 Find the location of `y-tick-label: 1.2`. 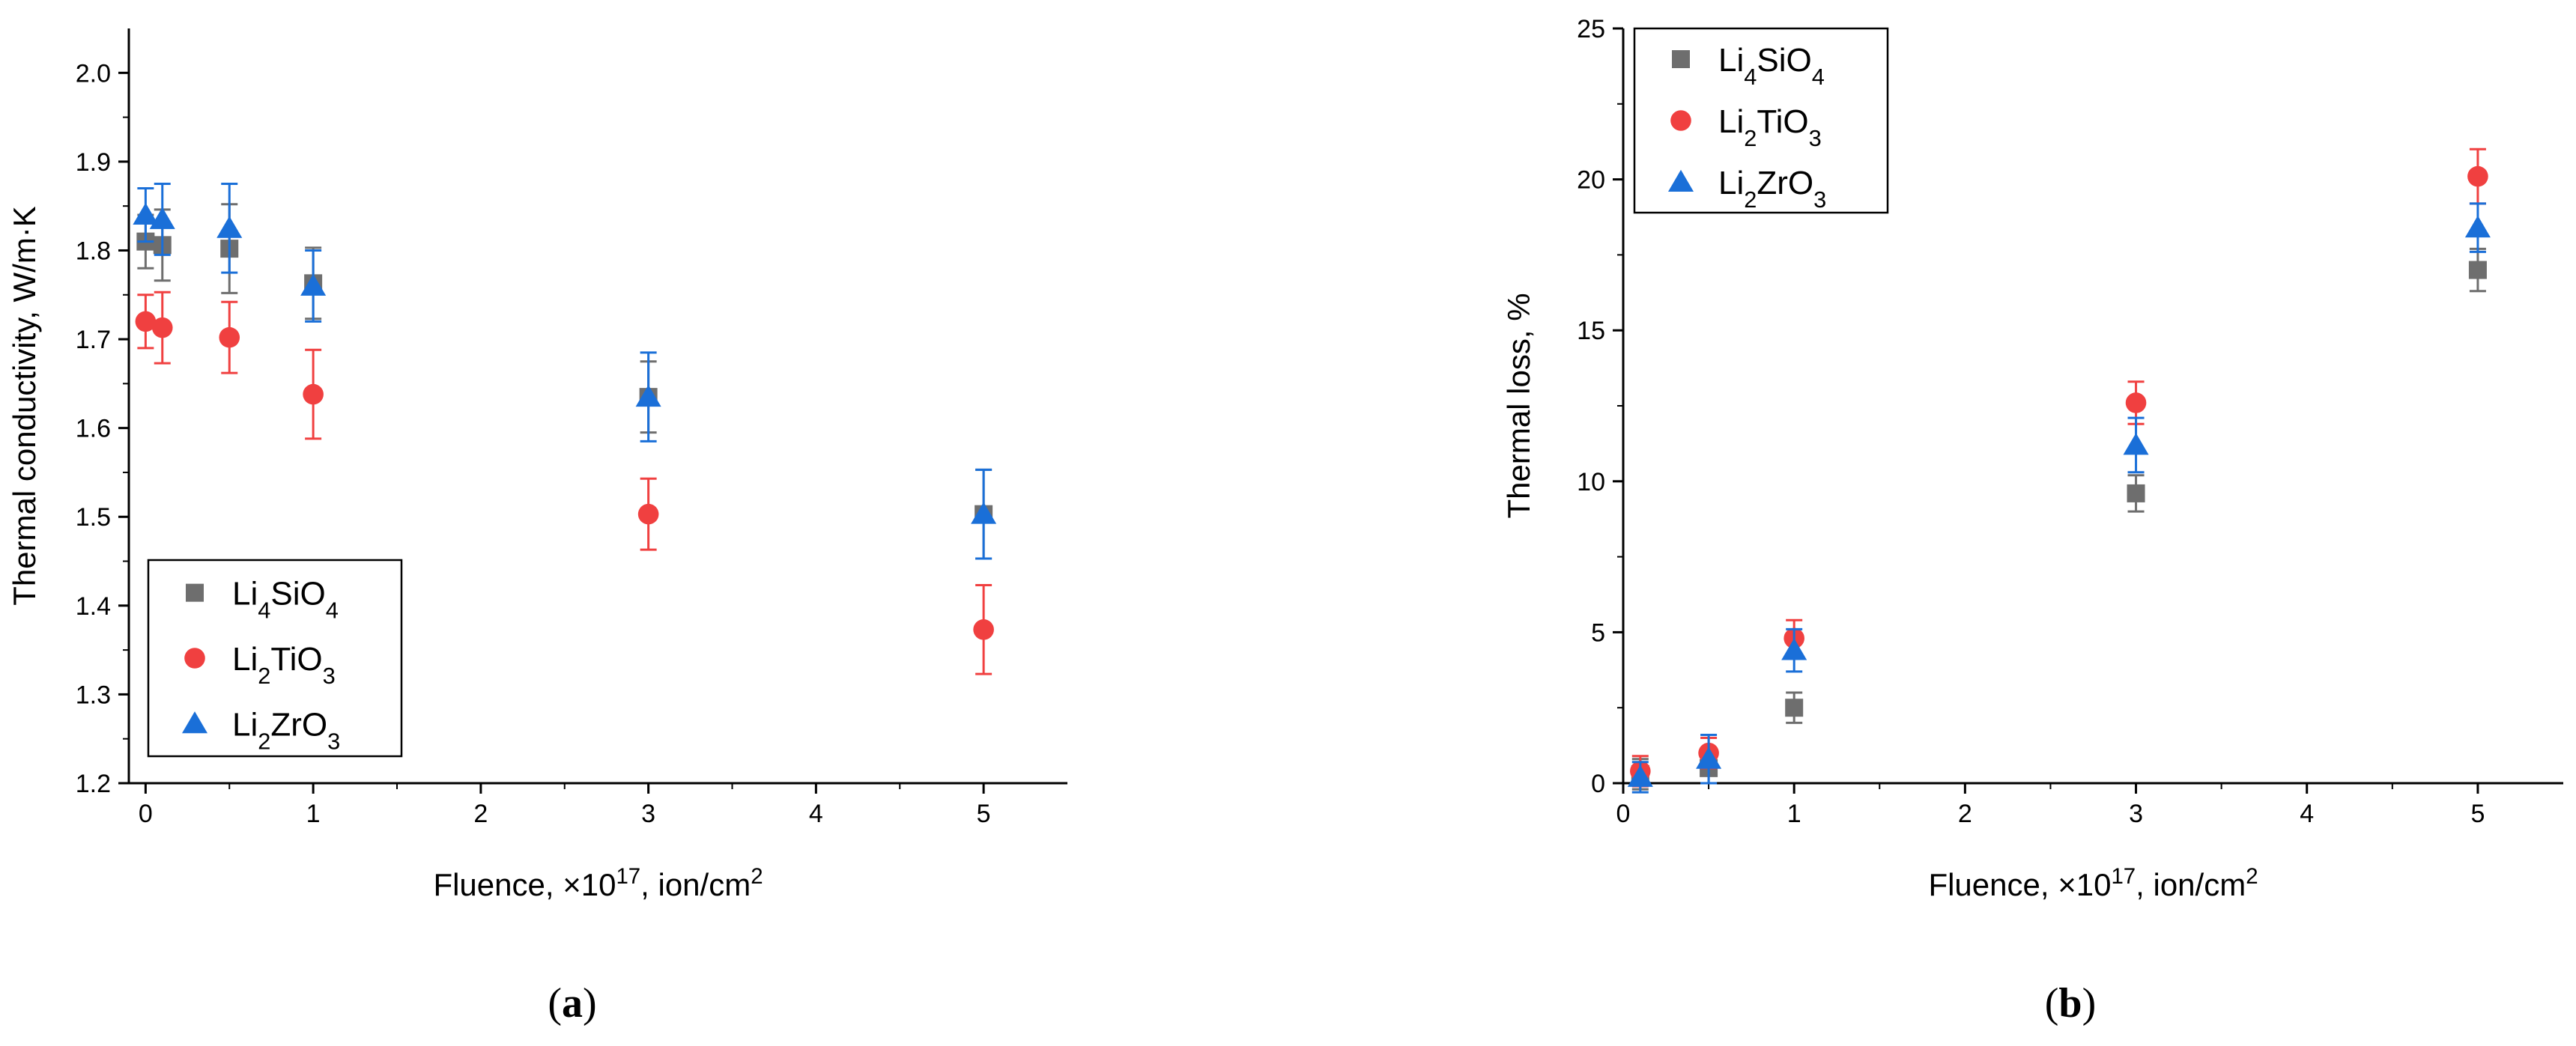

y-tick-label: 1.2 is located at coordinates (93, 784).